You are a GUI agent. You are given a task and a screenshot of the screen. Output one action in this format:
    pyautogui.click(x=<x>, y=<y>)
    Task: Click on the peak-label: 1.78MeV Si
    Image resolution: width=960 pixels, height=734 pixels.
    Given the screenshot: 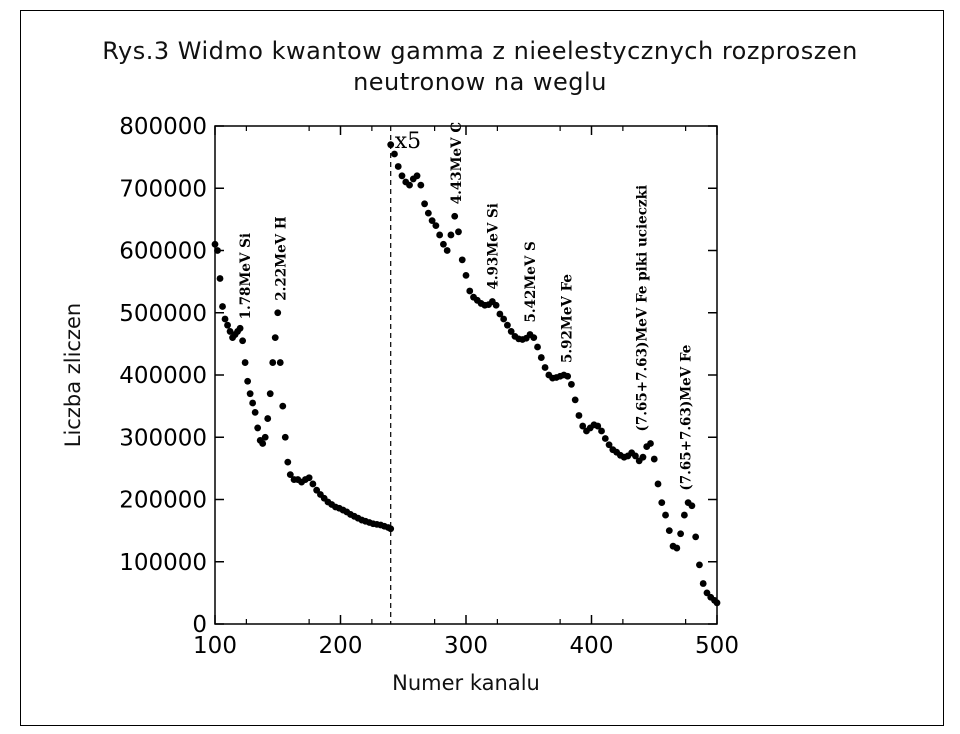 What is the action you would take?
    pyautogui.click(x=246, y=276)
    